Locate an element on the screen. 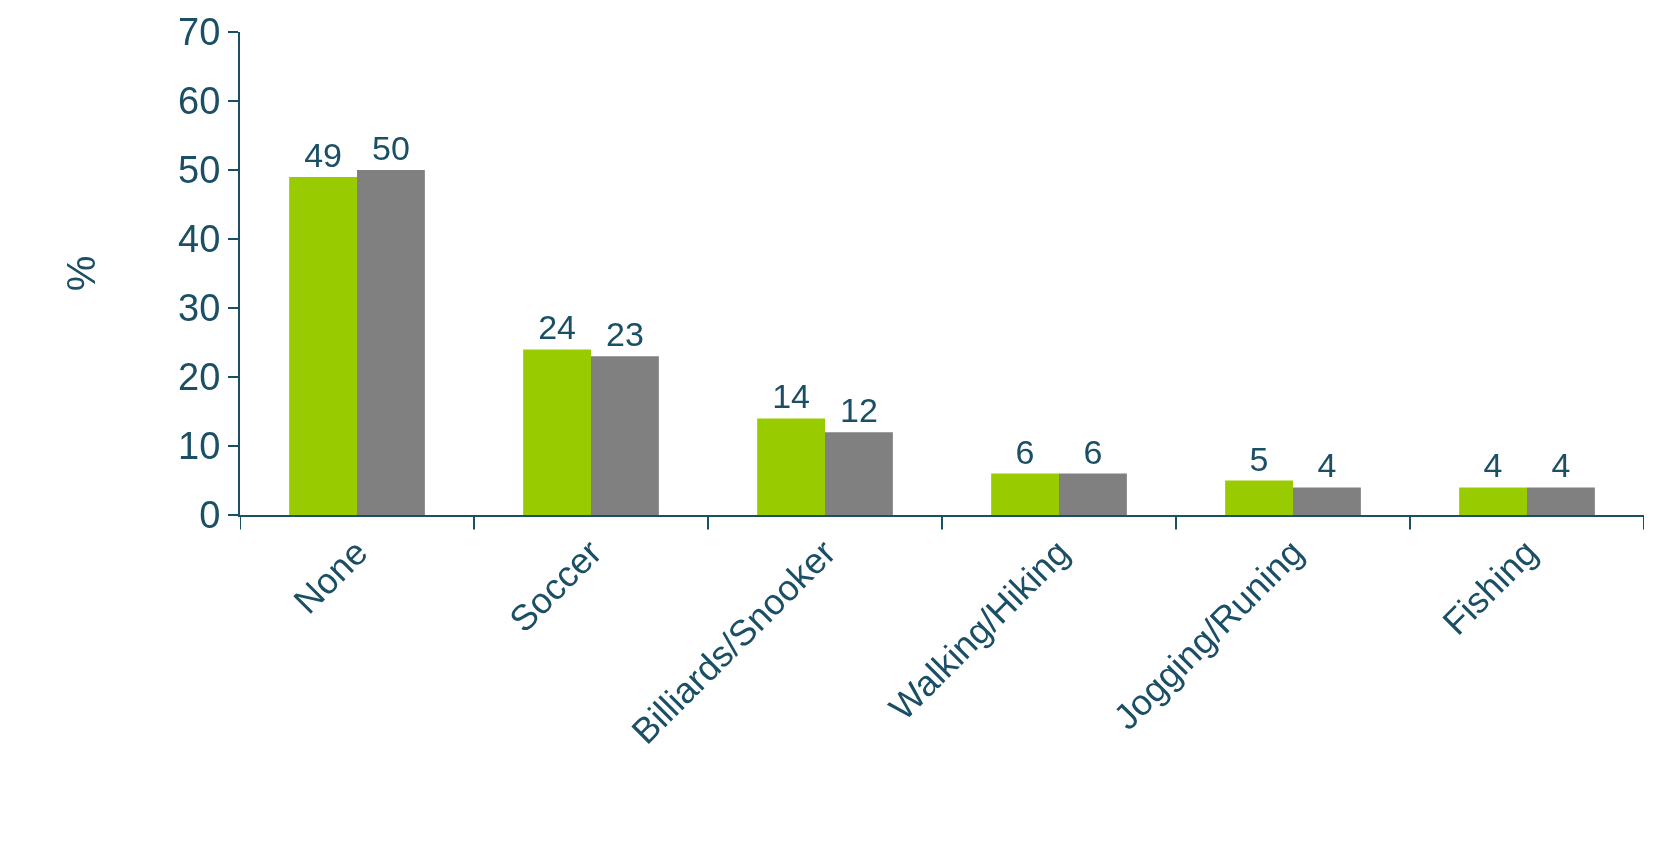 Image resolution: width=1654 pixels, height=863 pixels. y-tick-label: 50 is located at coordinates (199, 170).